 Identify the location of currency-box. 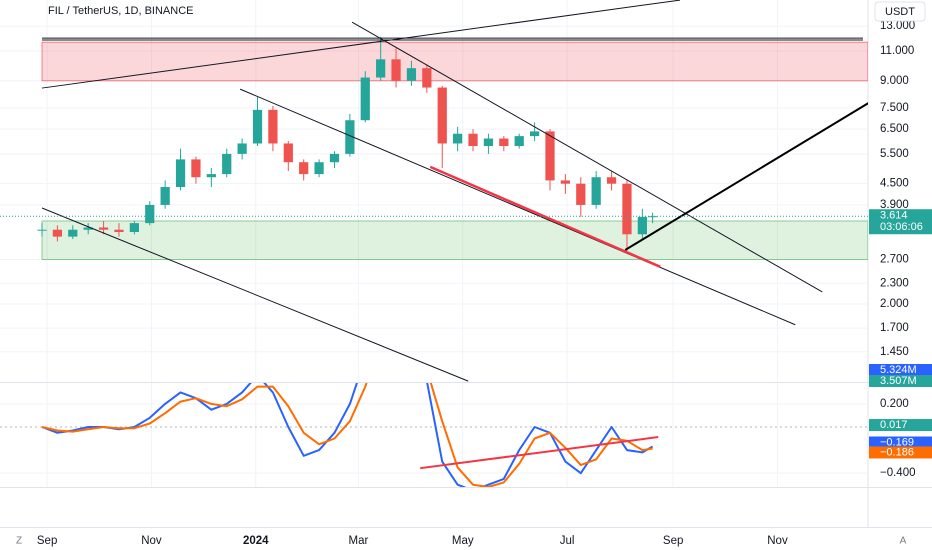
(900, 11).